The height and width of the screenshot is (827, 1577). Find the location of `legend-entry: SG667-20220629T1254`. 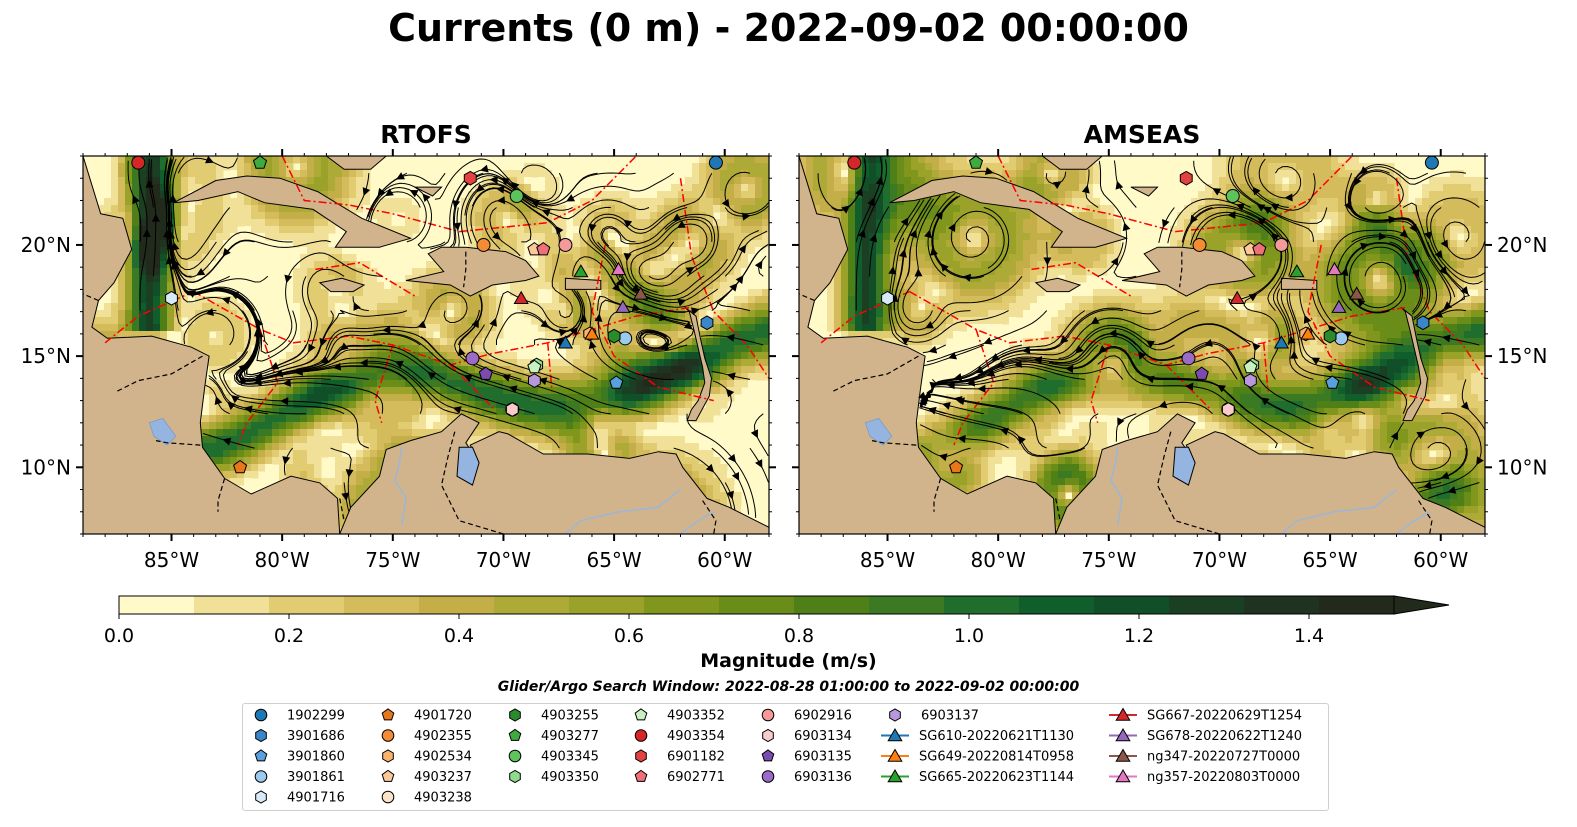

legend-entry: SG667-20220629T1254 is located at coordinates (1205, 715).